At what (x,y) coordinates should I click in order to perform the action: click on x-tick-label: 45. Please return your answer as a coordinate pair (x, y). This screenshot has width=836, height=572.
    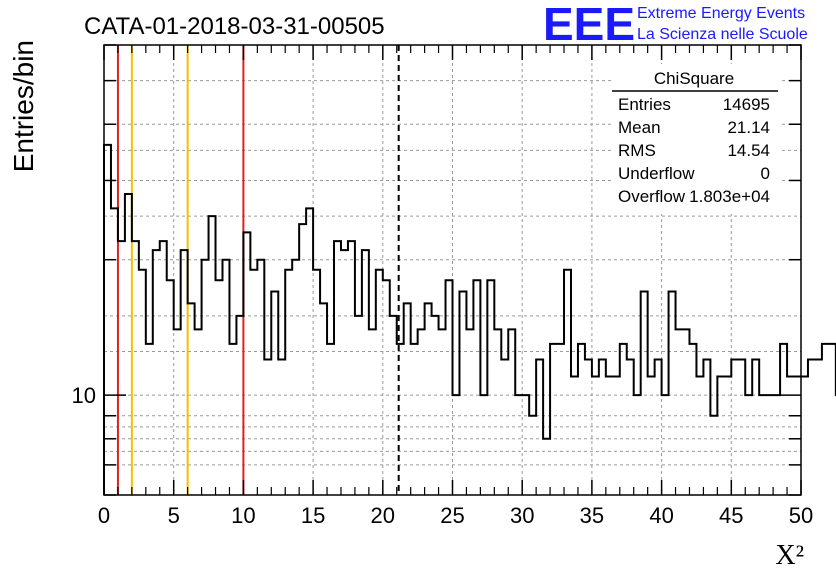
    Looking at the image, I should click on (731, 515).